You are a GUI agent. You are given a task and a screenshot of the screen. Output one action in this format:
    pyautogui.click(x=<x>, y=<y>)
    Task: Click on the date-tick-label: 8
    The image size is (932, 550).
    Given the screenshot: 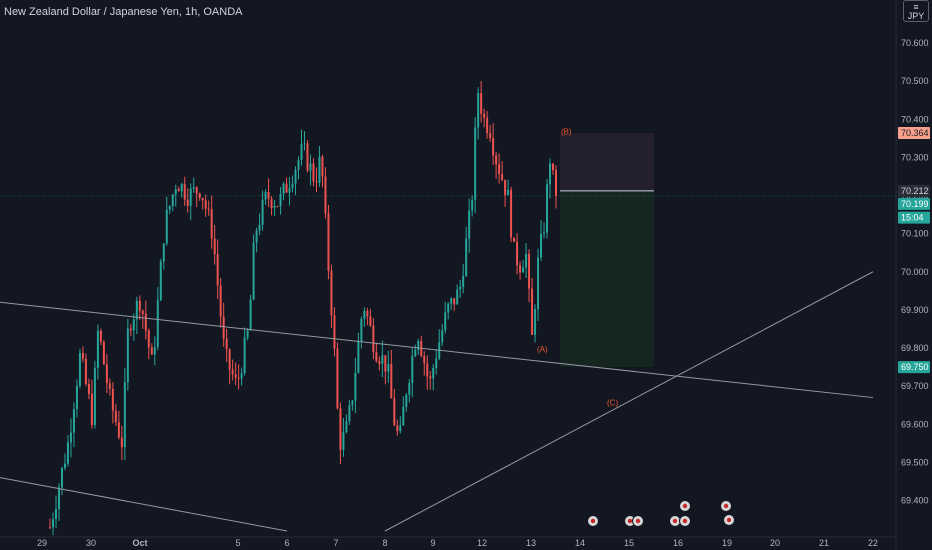 What is the action you would take?
    pyautogui.click(x=384, y=543)
    